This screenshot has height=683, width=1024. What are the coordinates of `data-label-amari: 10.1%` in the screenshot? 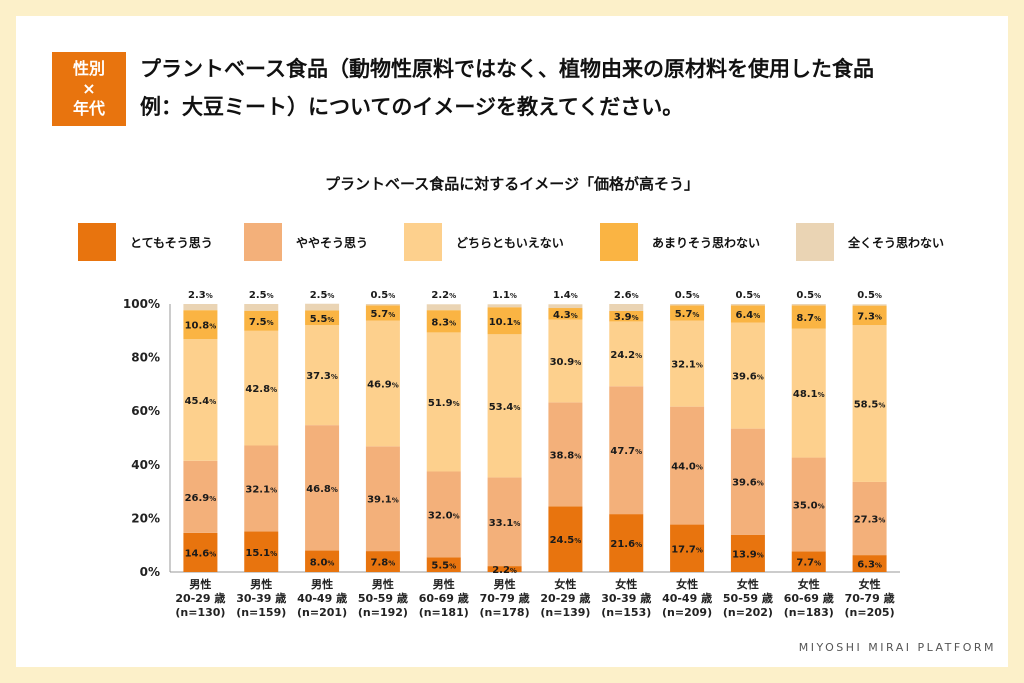 It's located at (505, 322).